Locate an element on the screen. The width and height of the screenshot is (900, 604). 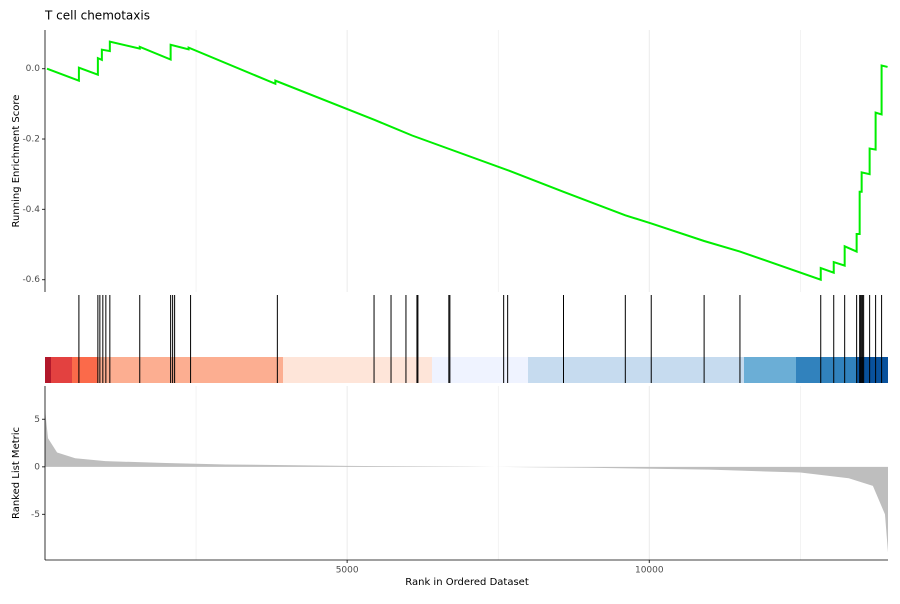
y-axis-label: Ranked List Metric is located at coordinates (16, 473).